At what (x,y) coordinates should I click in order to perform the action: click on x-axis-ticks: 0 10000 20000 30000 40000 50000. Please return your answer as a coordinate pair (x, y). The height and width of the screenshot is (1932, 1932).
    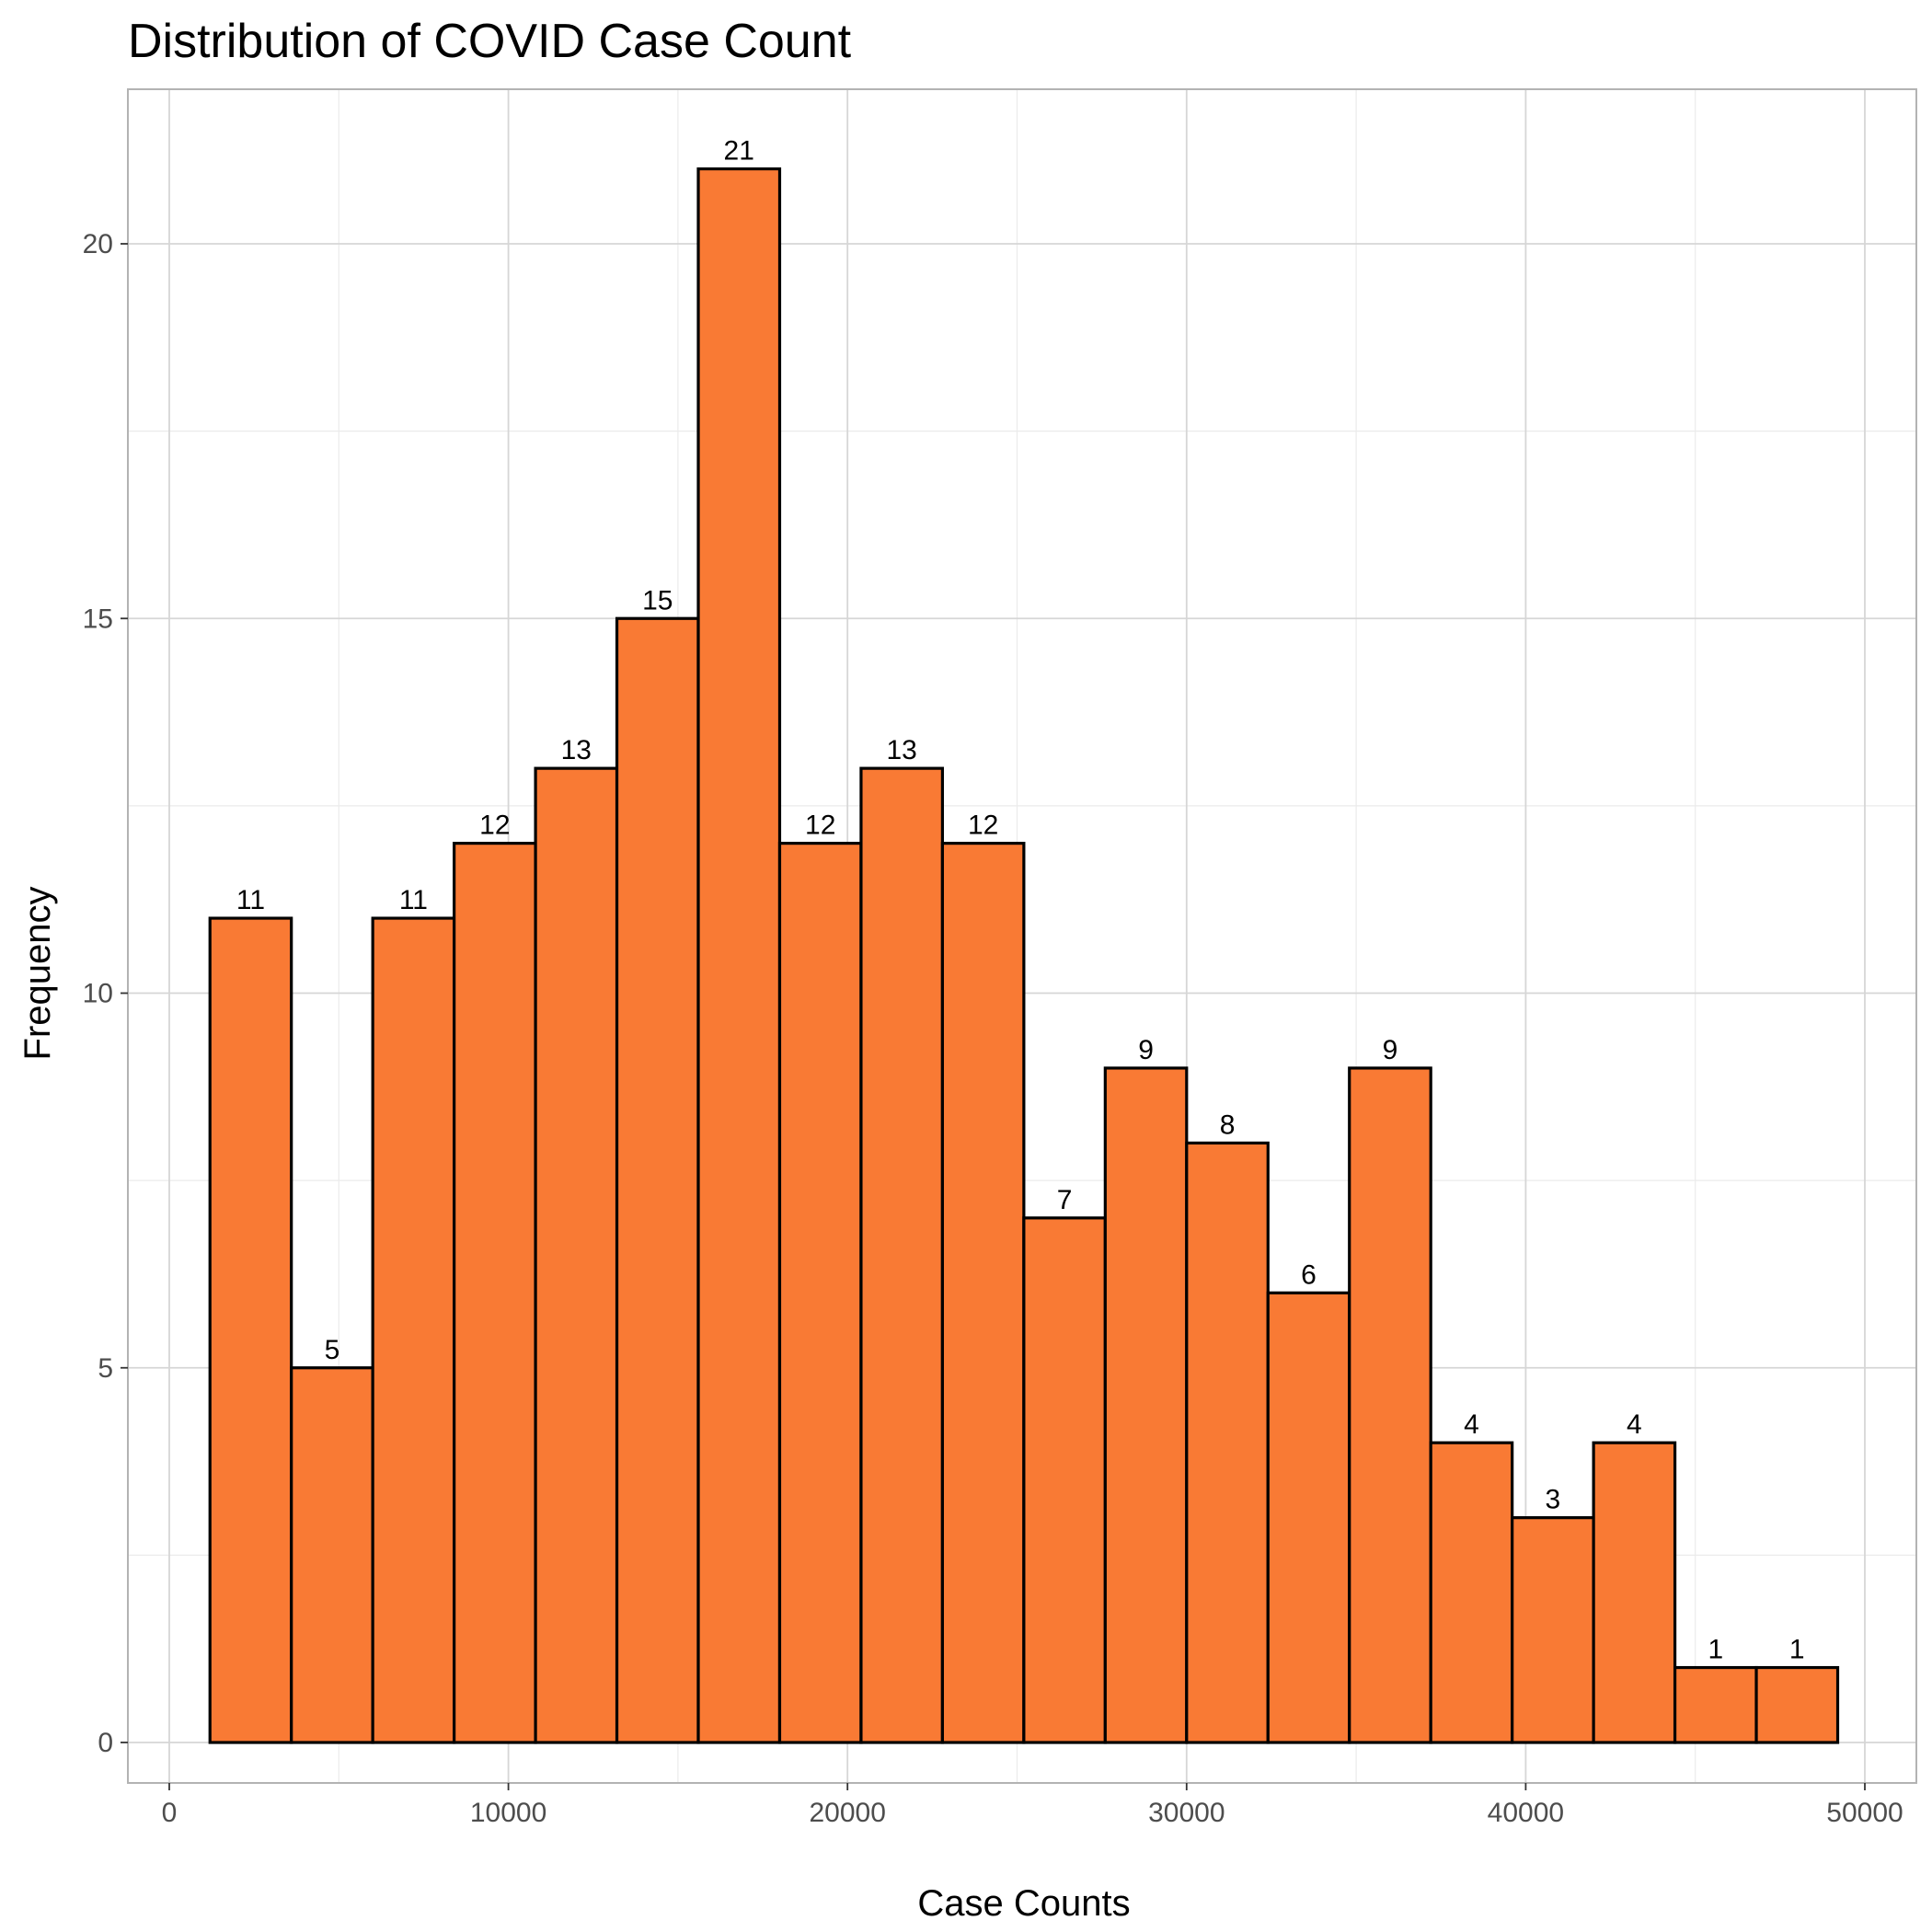
    Looking at the image, I should click on (1032, 1805).